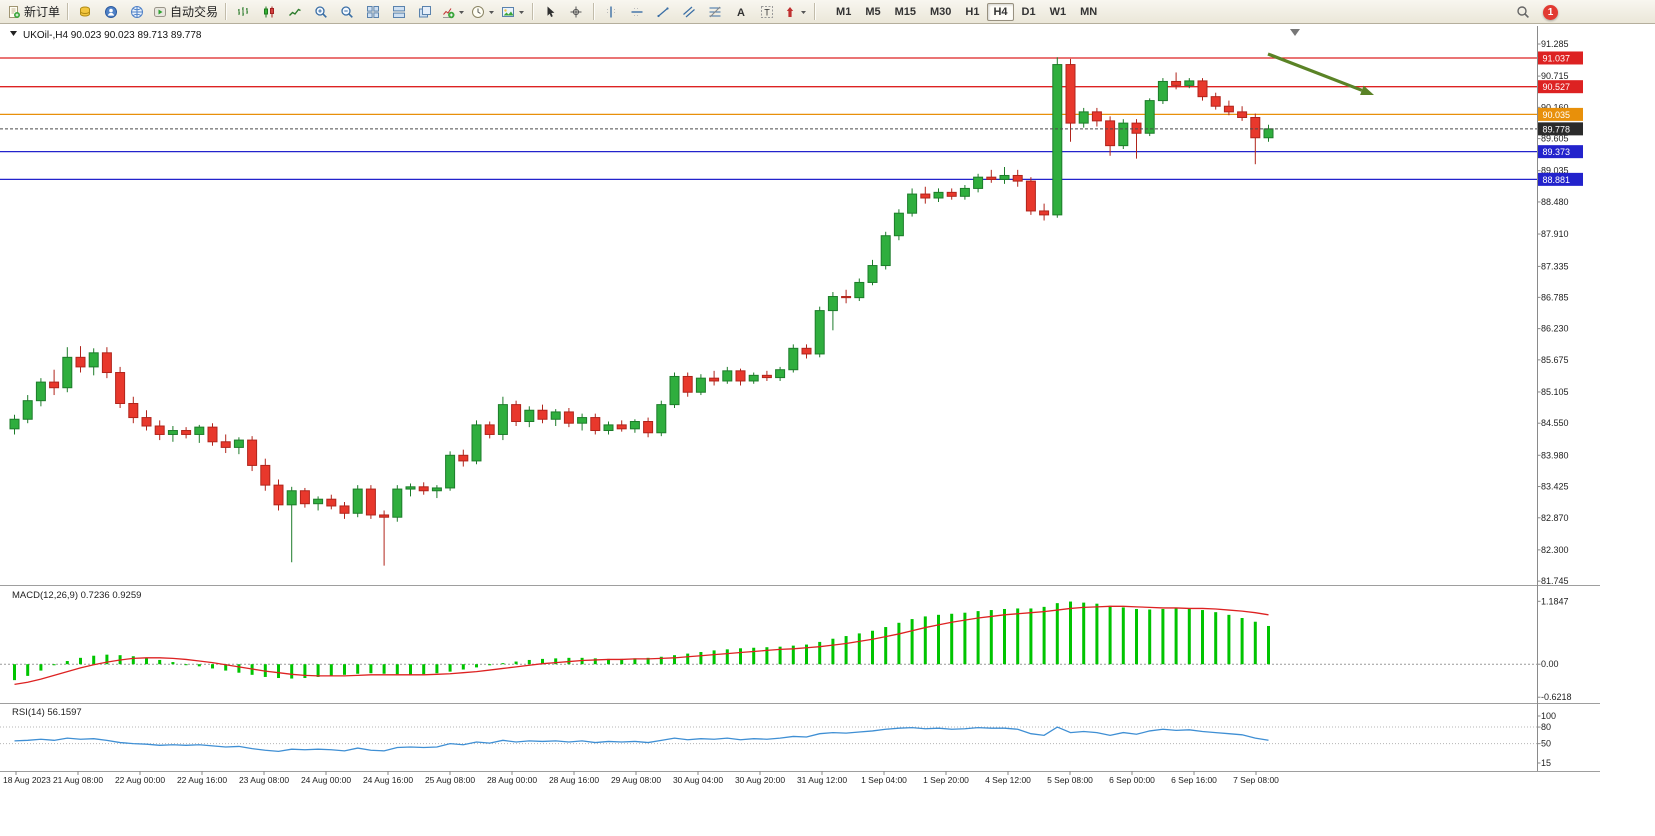 This screenshot has height=836, width=1655. I want to click on fibonacci-button, so click(715, 12).